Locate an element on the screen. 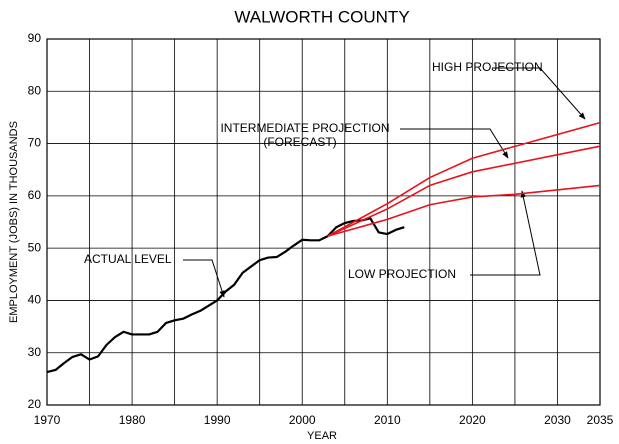 The width and height of the screenshot is (619, 444). x-tick-label: 1990 is located at coordinates (217, 420).